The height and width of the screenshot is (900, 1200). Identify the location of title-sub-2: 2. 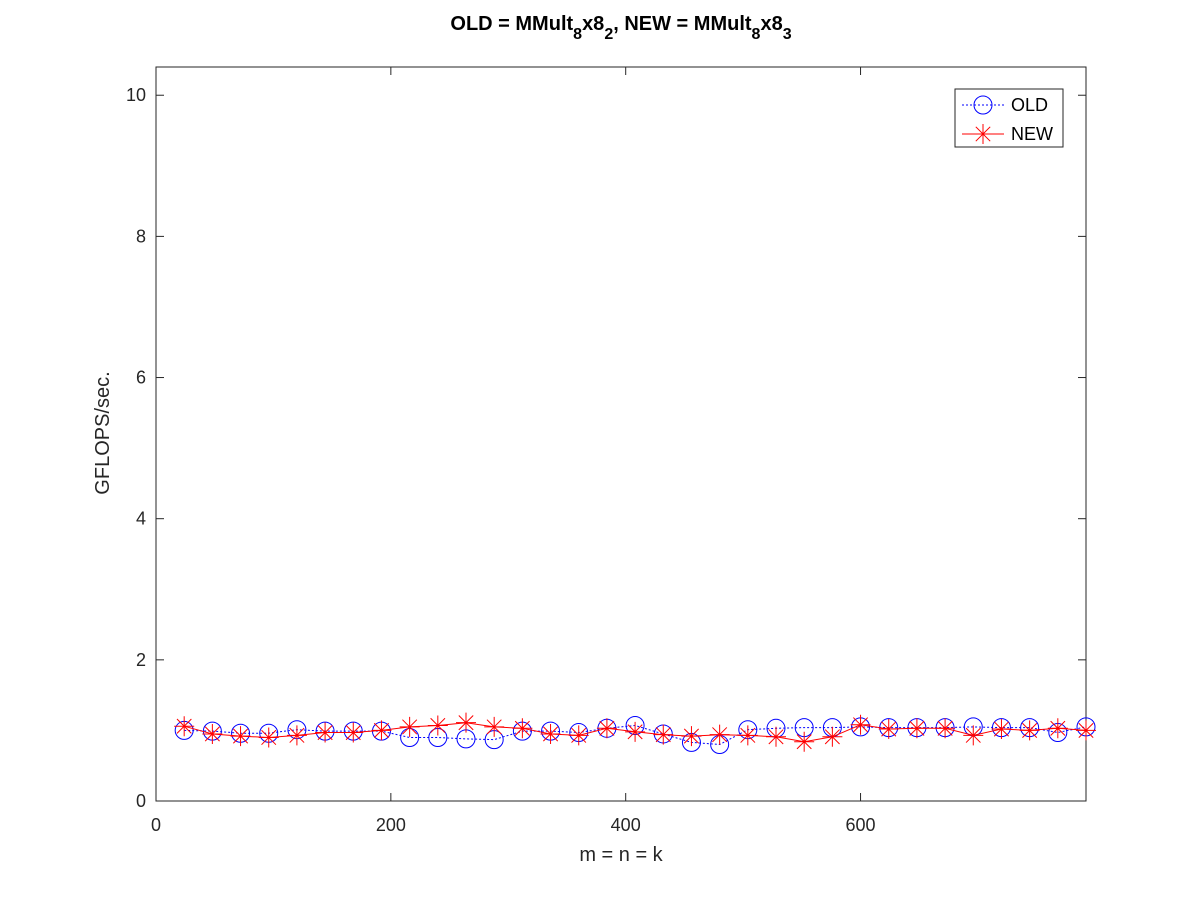
(608, 34).